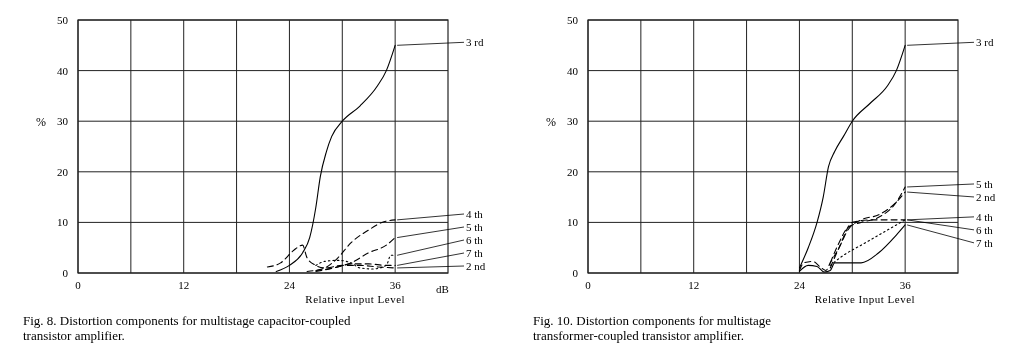  Describe the element at coordinates (355, 299) in the screenshot. I see `x-axis-title: Relative input Level` at that location.